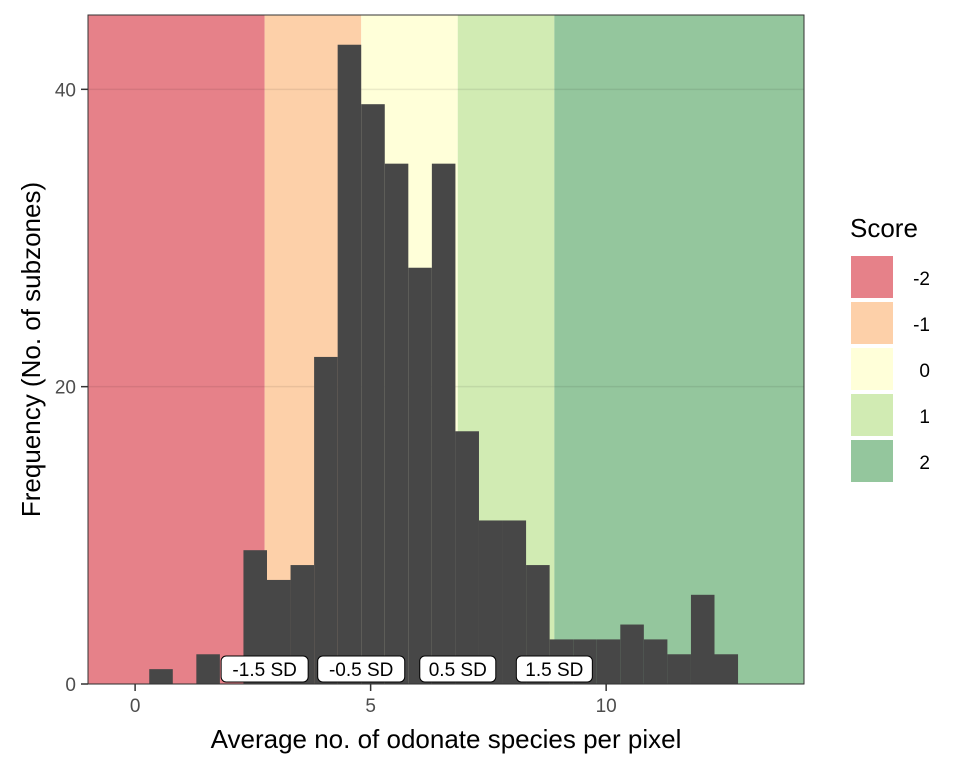  Describe the element at coordinates (70, 685) in the screenshot. I see `y-tick-label: 0` at that location.